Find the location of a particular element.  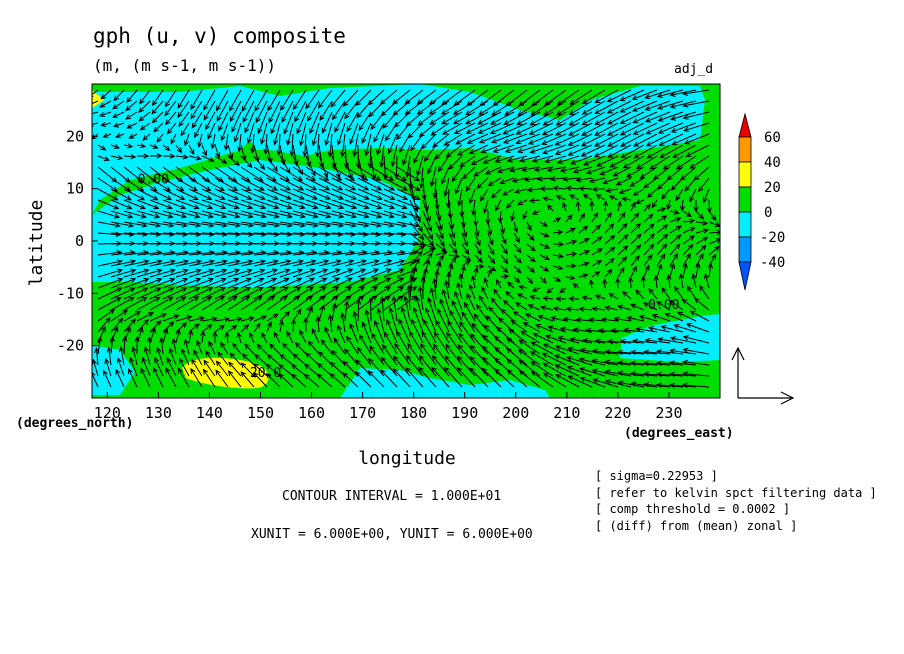

negative-region-north is located at coordinates (398, 149).